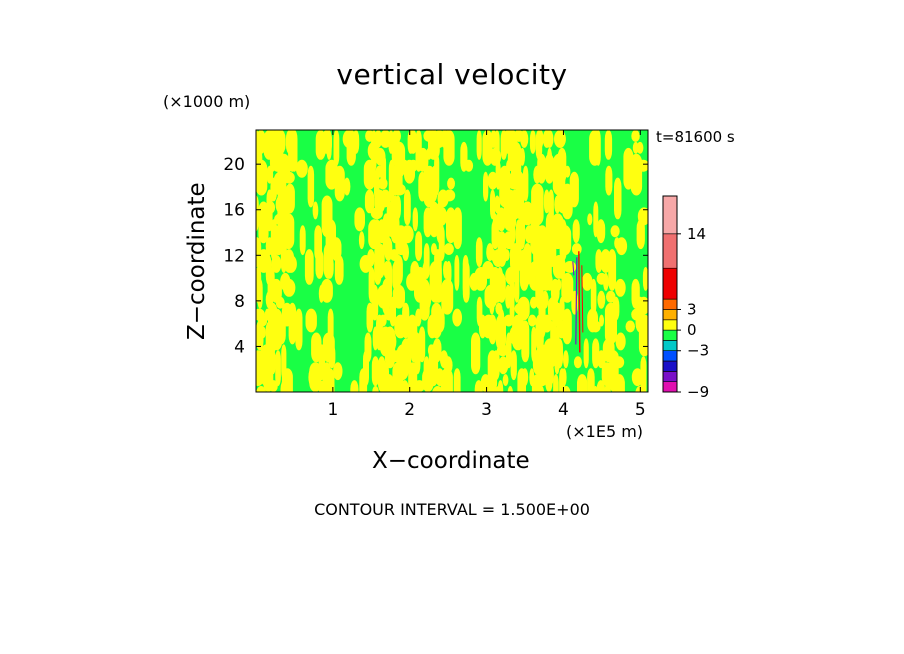 The height and width of the screenshot is (654, 904). What do you see at coordinates (451, 461) in the screenshot?
I see `x-axis-label: X−coordinate` at bounding box center [451, 461].